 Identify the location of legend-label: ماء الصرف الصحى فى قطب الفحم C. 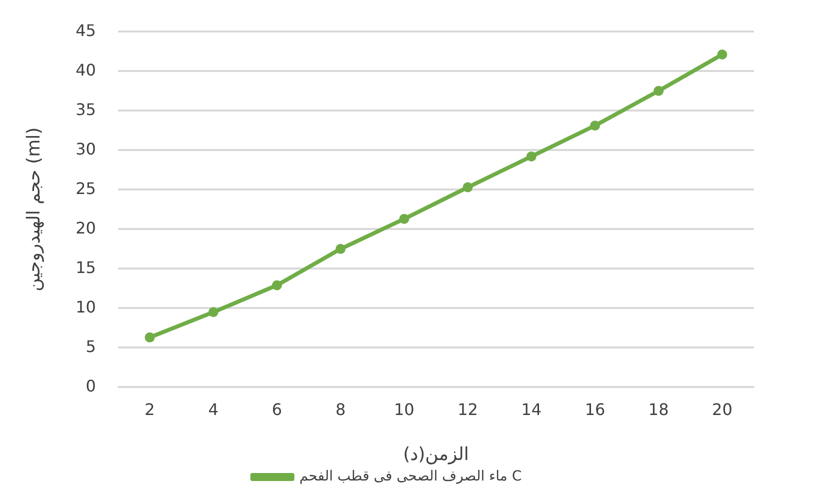
(410, 476).